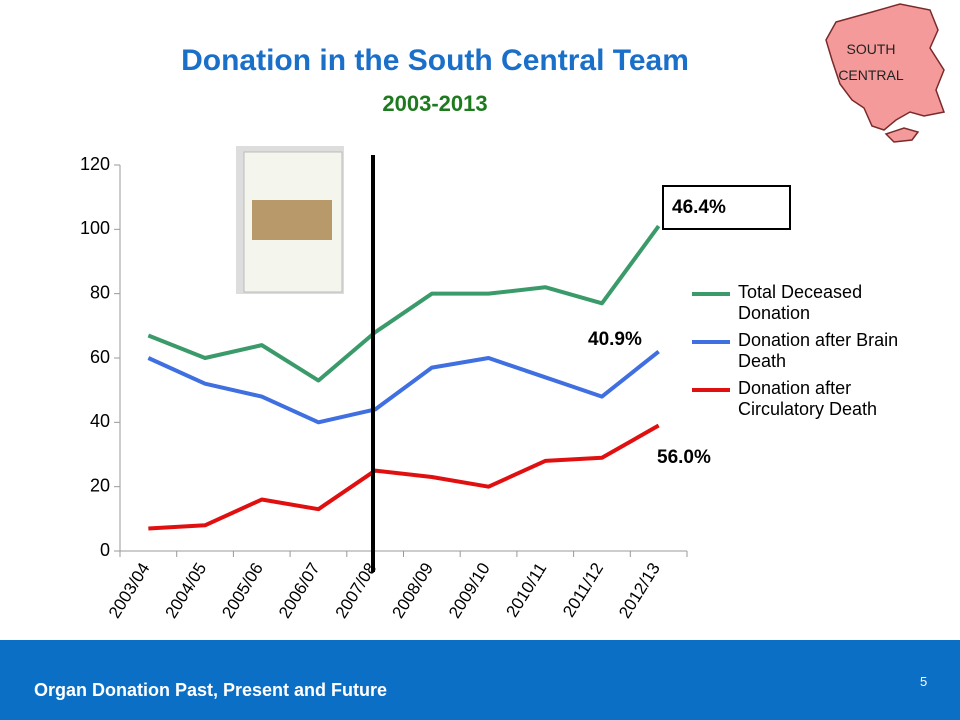  What do you see at coordinates (242, 590) in the screenshot?
I see `x-tick-label: 2005/06` at bounding box center [242, 590].